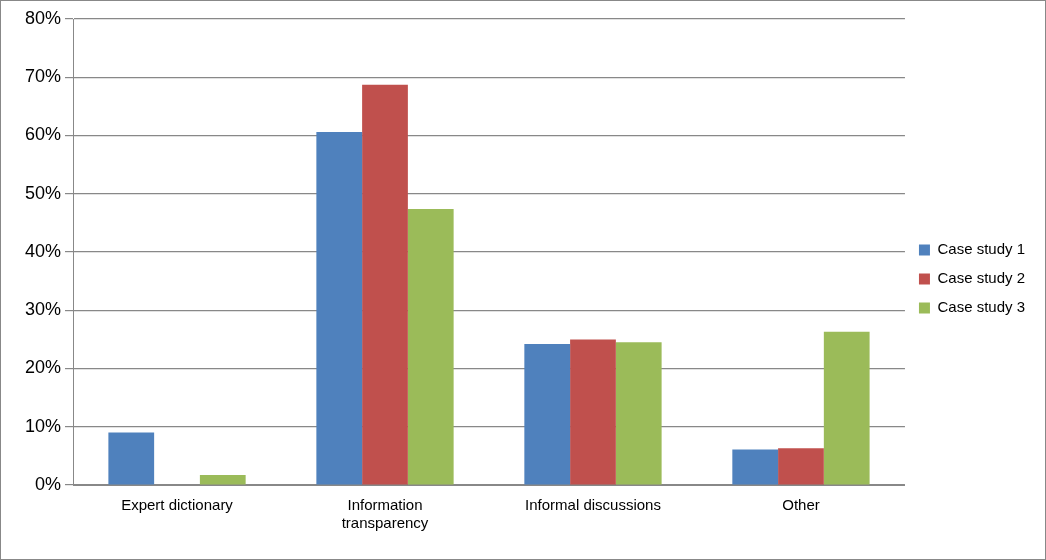 This screenshot has height=560, width=1046. I want to click on y-tick-label: 60%, so click(43, 134).